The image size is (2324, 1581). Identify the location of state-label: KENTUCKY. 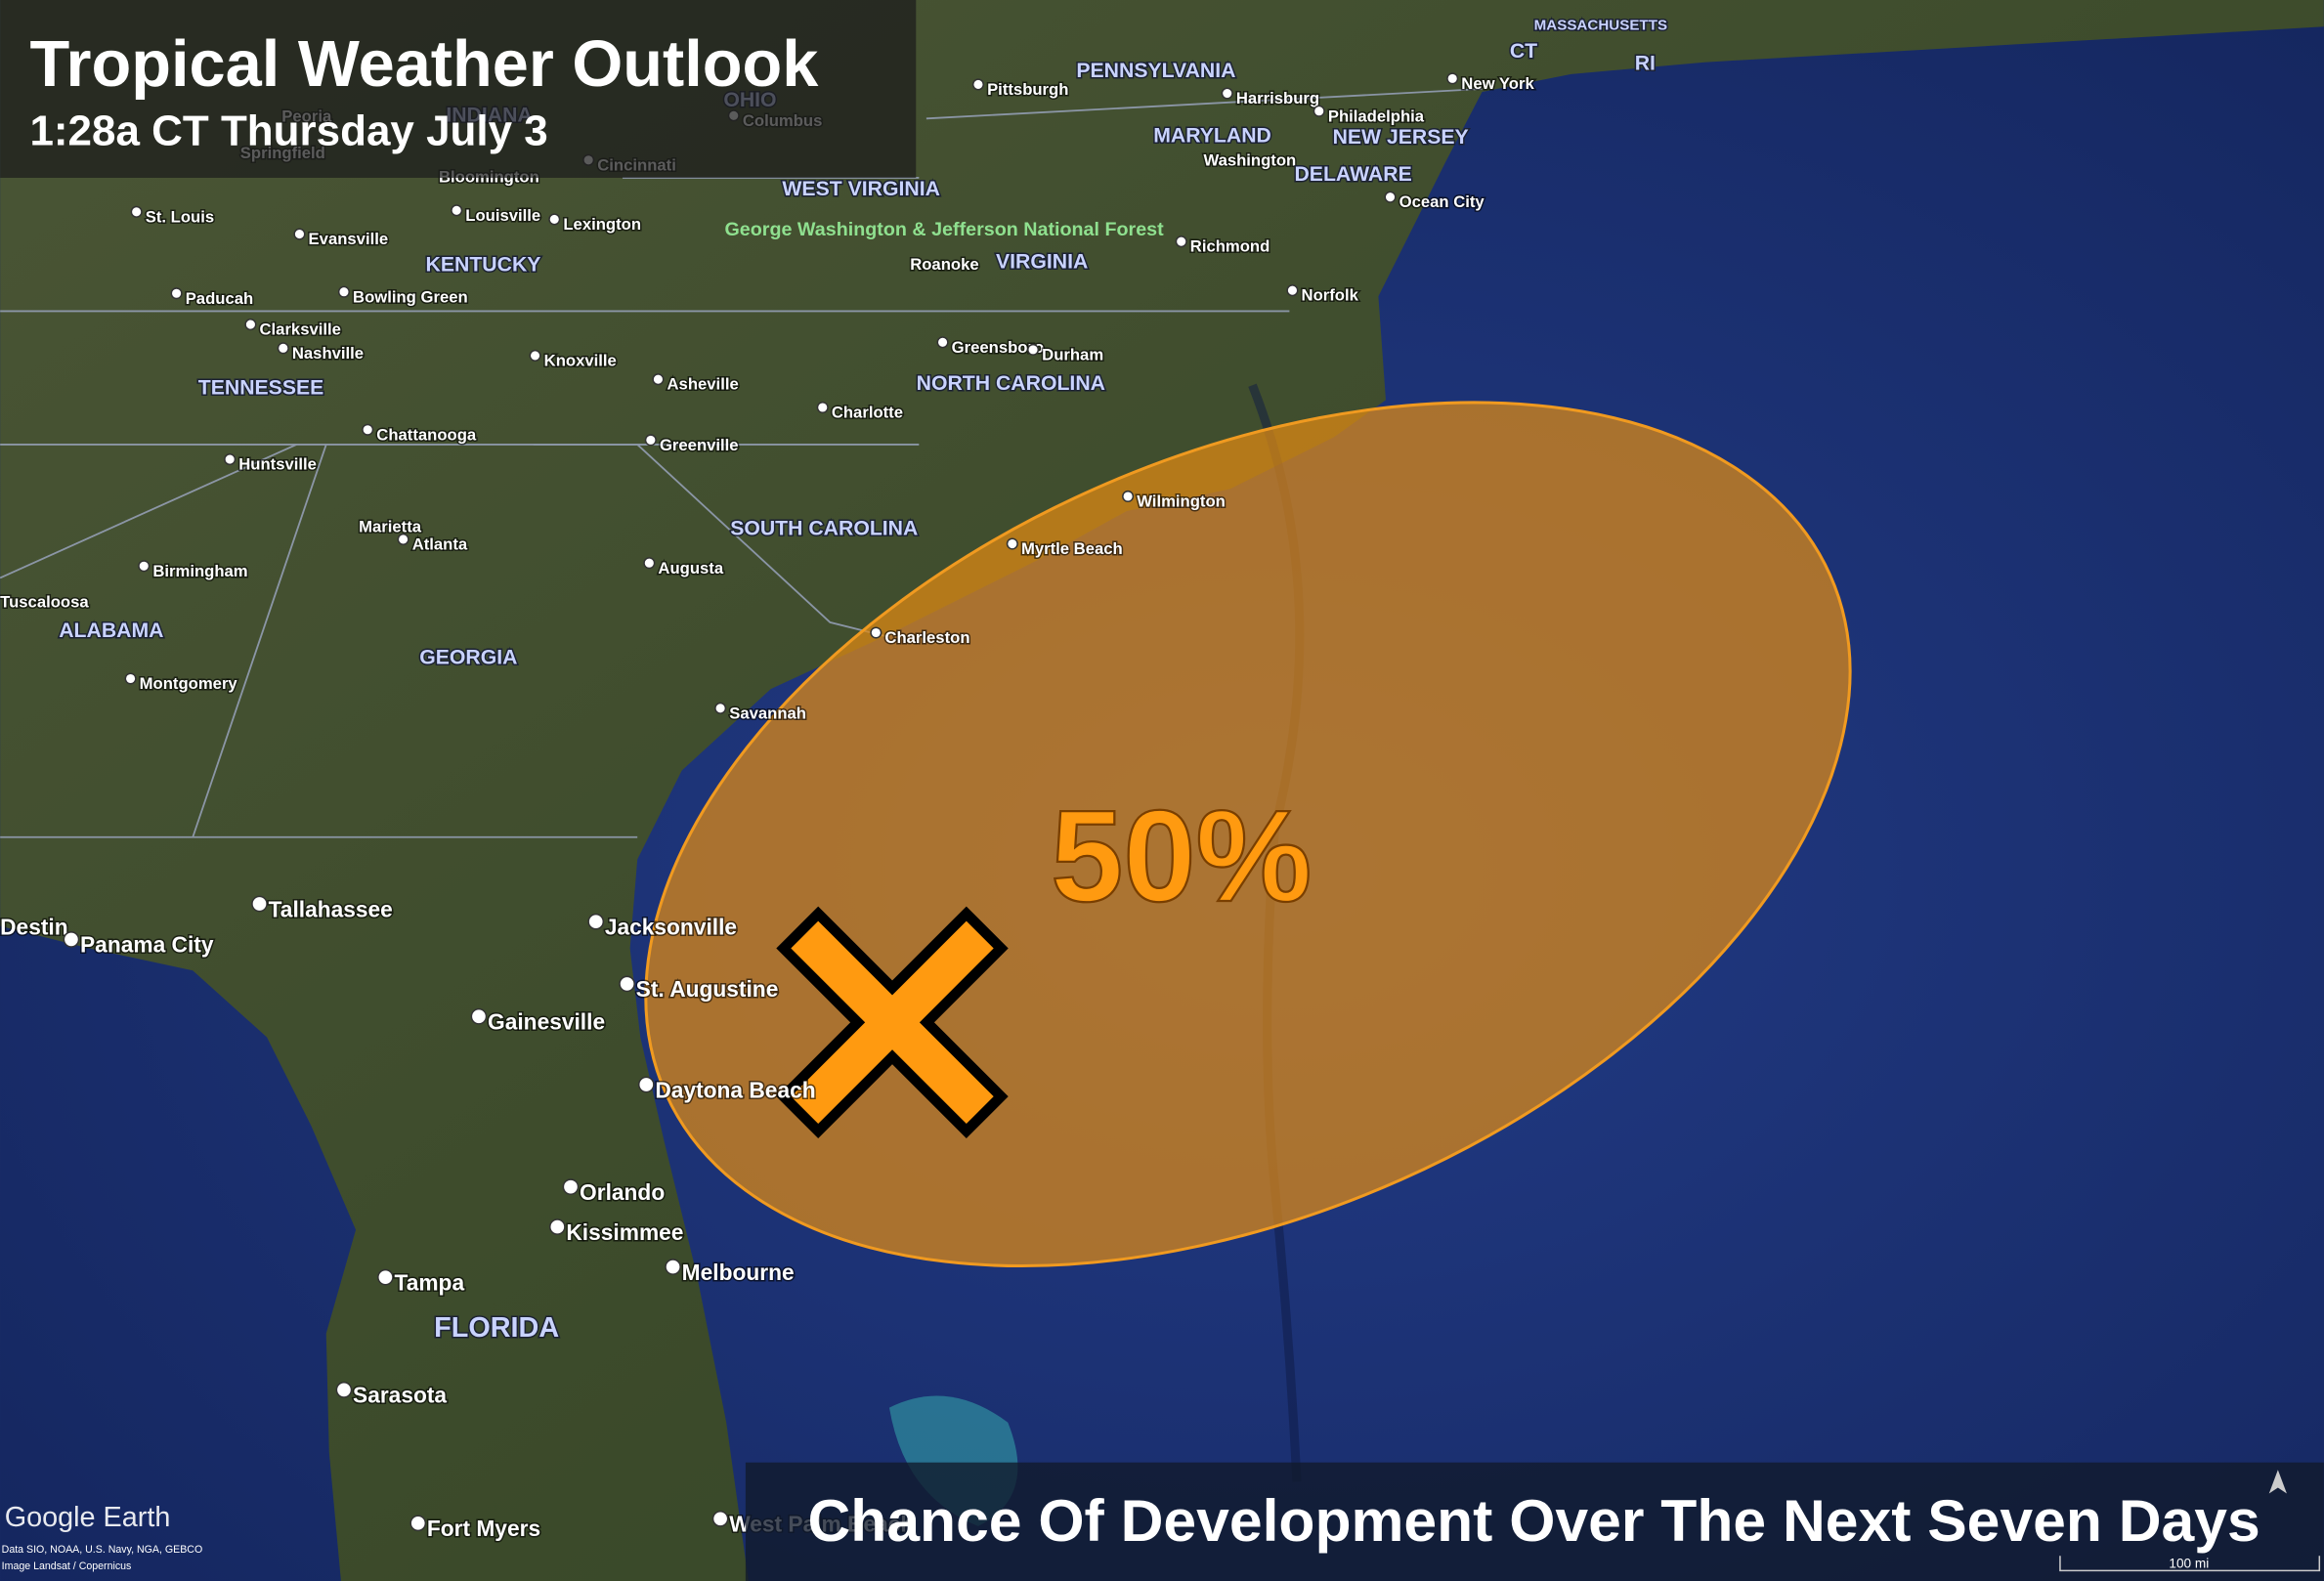
(483, 266).